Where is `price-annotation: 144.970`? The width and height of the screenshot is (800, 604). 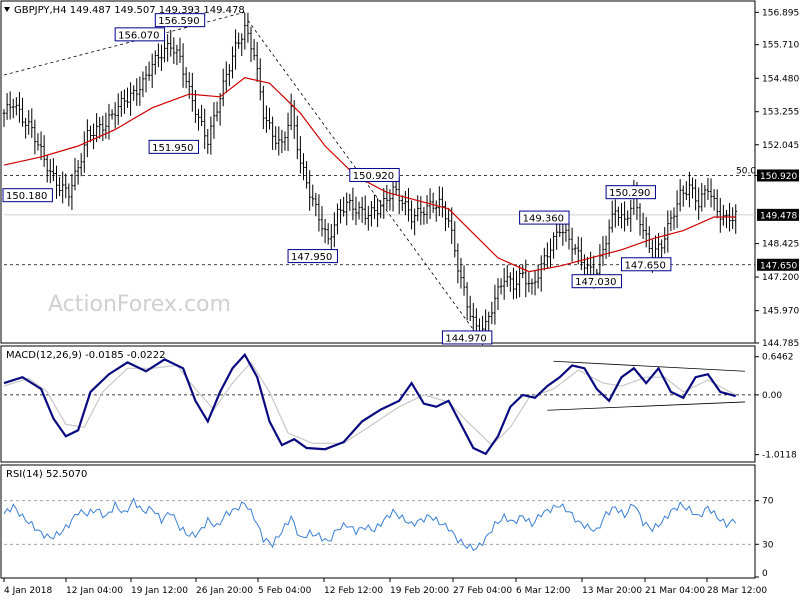
price-annotation: 144.970 is located at coordinates (467, 337).